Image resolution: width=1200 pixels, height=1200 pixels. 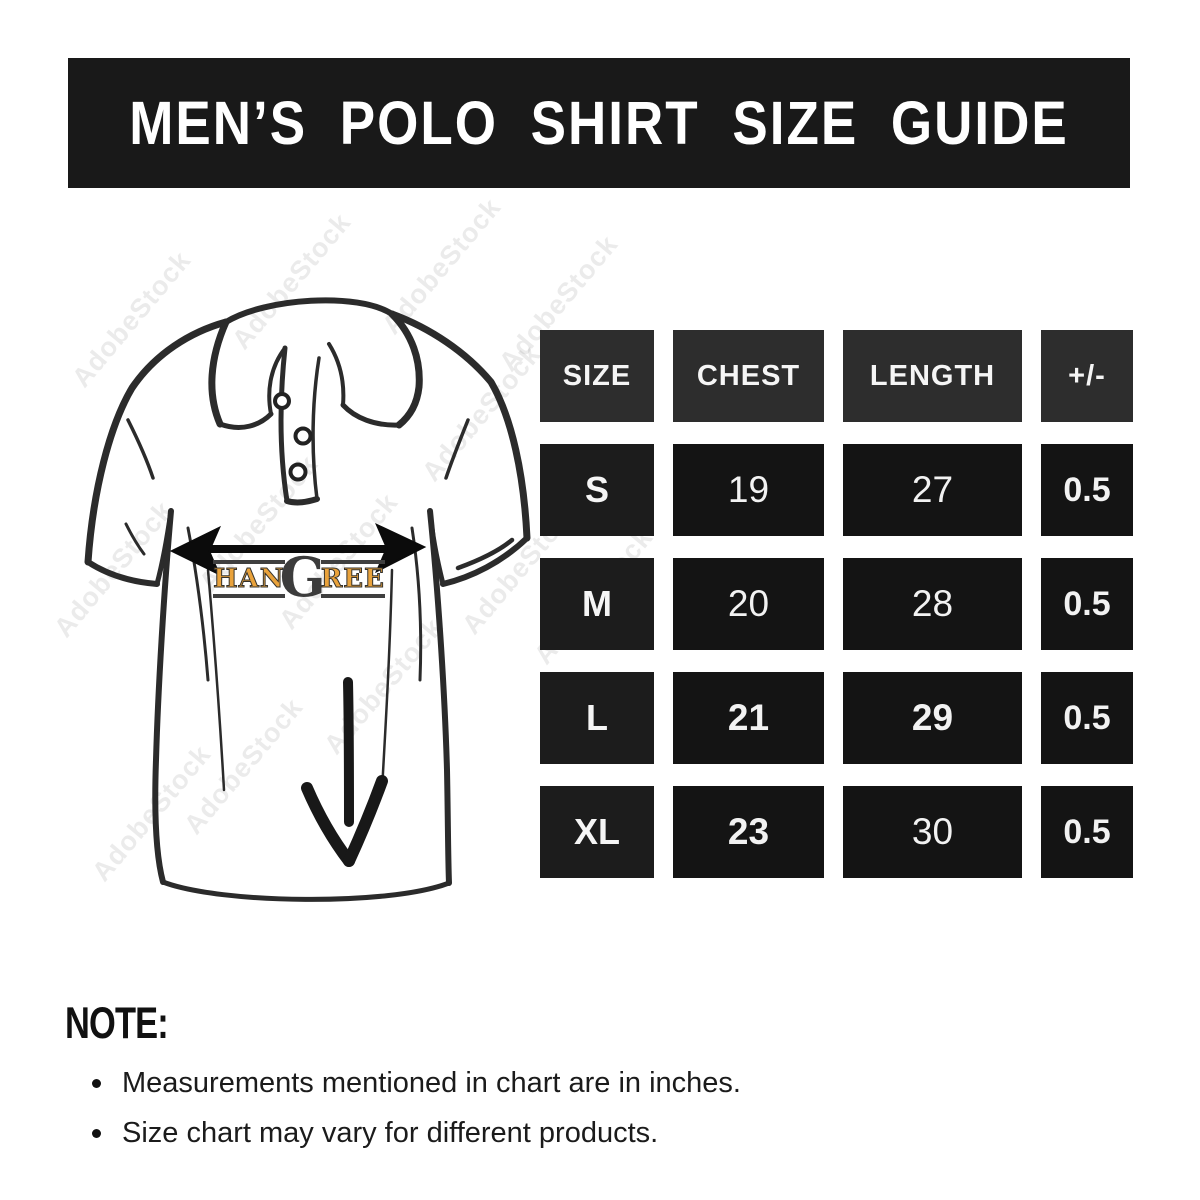 What do you see at coordinates (344, 772) in the screenshot?
I see `length-arrow-icon` at bounding box center [344, 772].